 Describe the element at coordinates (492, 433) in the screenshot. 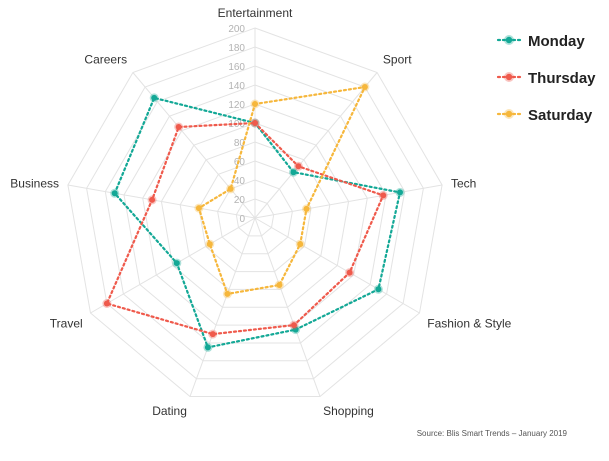

I see `source-note: Source: Blis Smart Trends – January 2019` at that location.